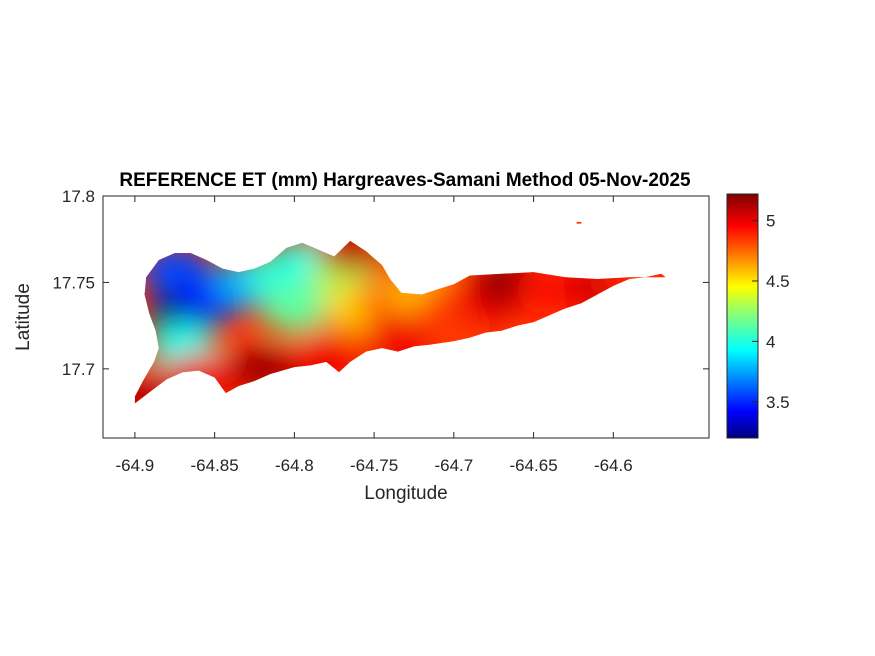 This screenshot has height=656, width=875. Describe the element at coordinates (23, 317) in the screenshot. I see `y-axis-label: Latitude` at that location.